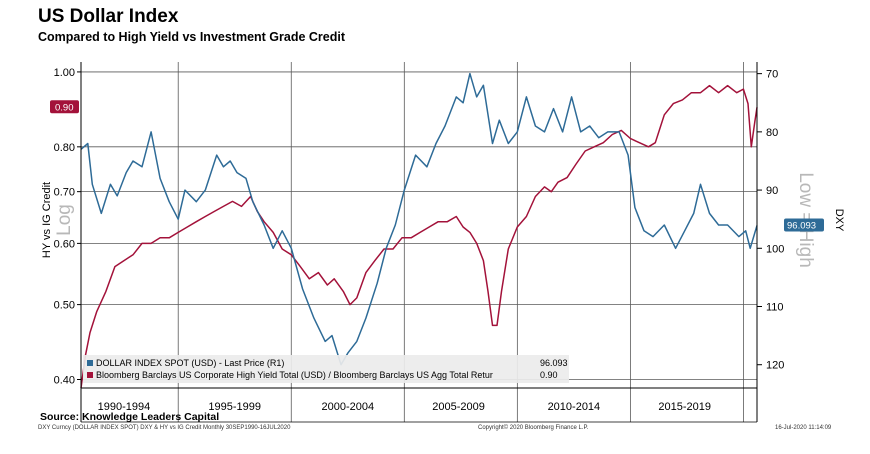 The image size is (870, 454). I want to click on dxy-last-value-tag: 96.093, so click(804, 225).